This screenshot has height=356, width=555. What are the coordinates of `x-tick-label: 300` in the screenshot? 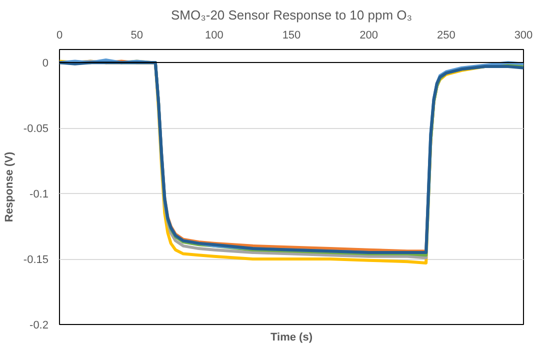 It's located at (523, 36).